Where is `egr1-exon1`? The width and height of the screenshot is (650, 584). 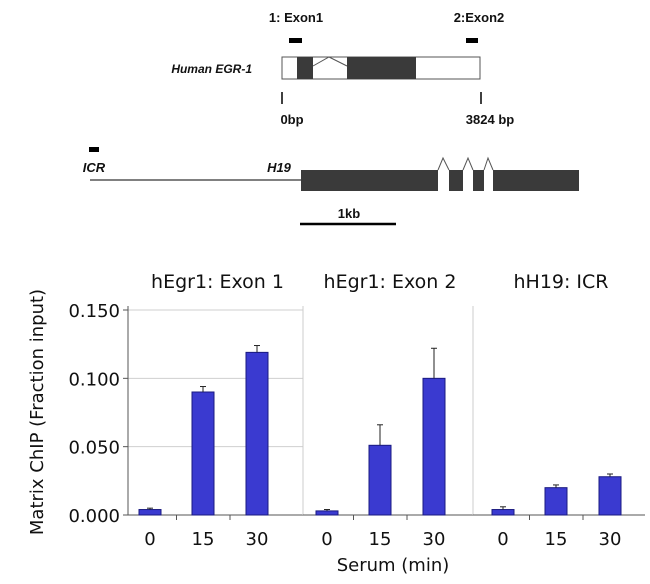
egr1-exon1 is located at coordinates (305, 68).